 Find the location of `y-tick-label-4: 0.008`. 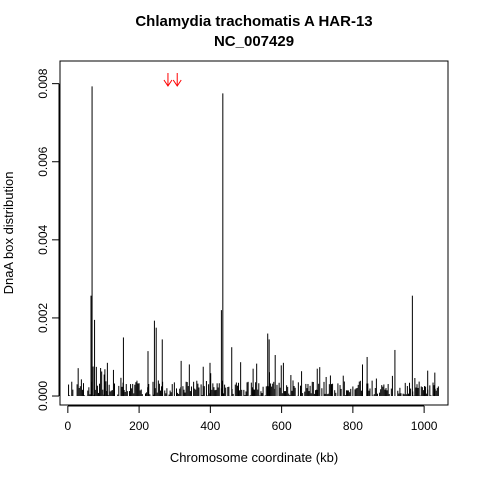

y-tick-label-4: 0.008 is located at coordinates (43, 83).